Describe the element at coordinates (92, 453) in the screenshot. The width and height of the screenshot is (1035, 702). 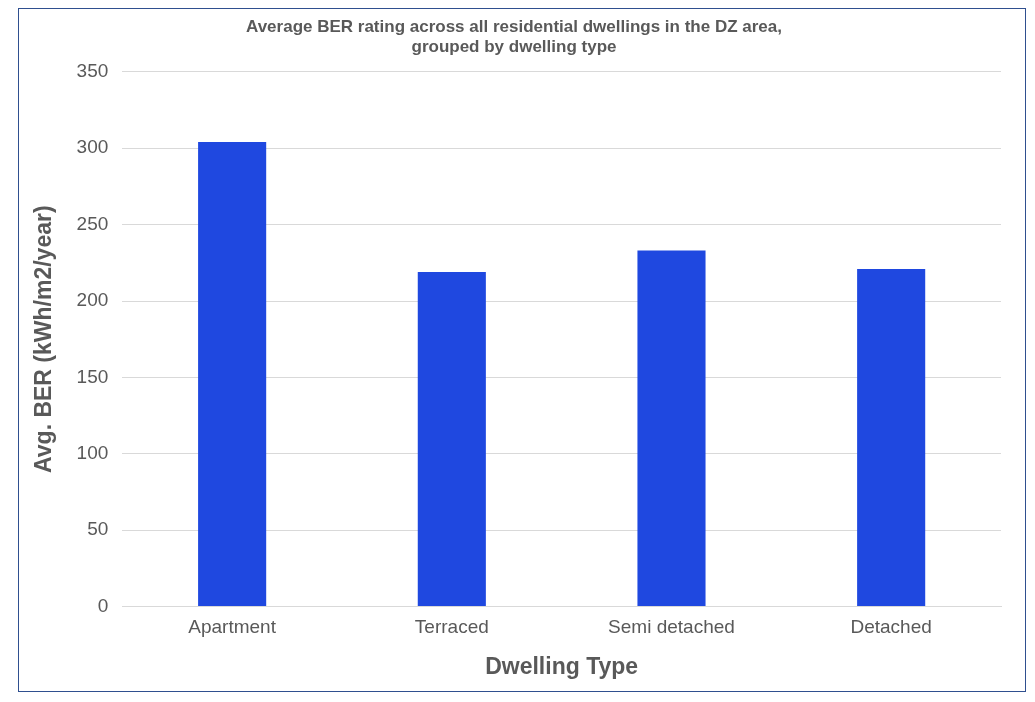
I see `y-tick-label: 100` at that location.